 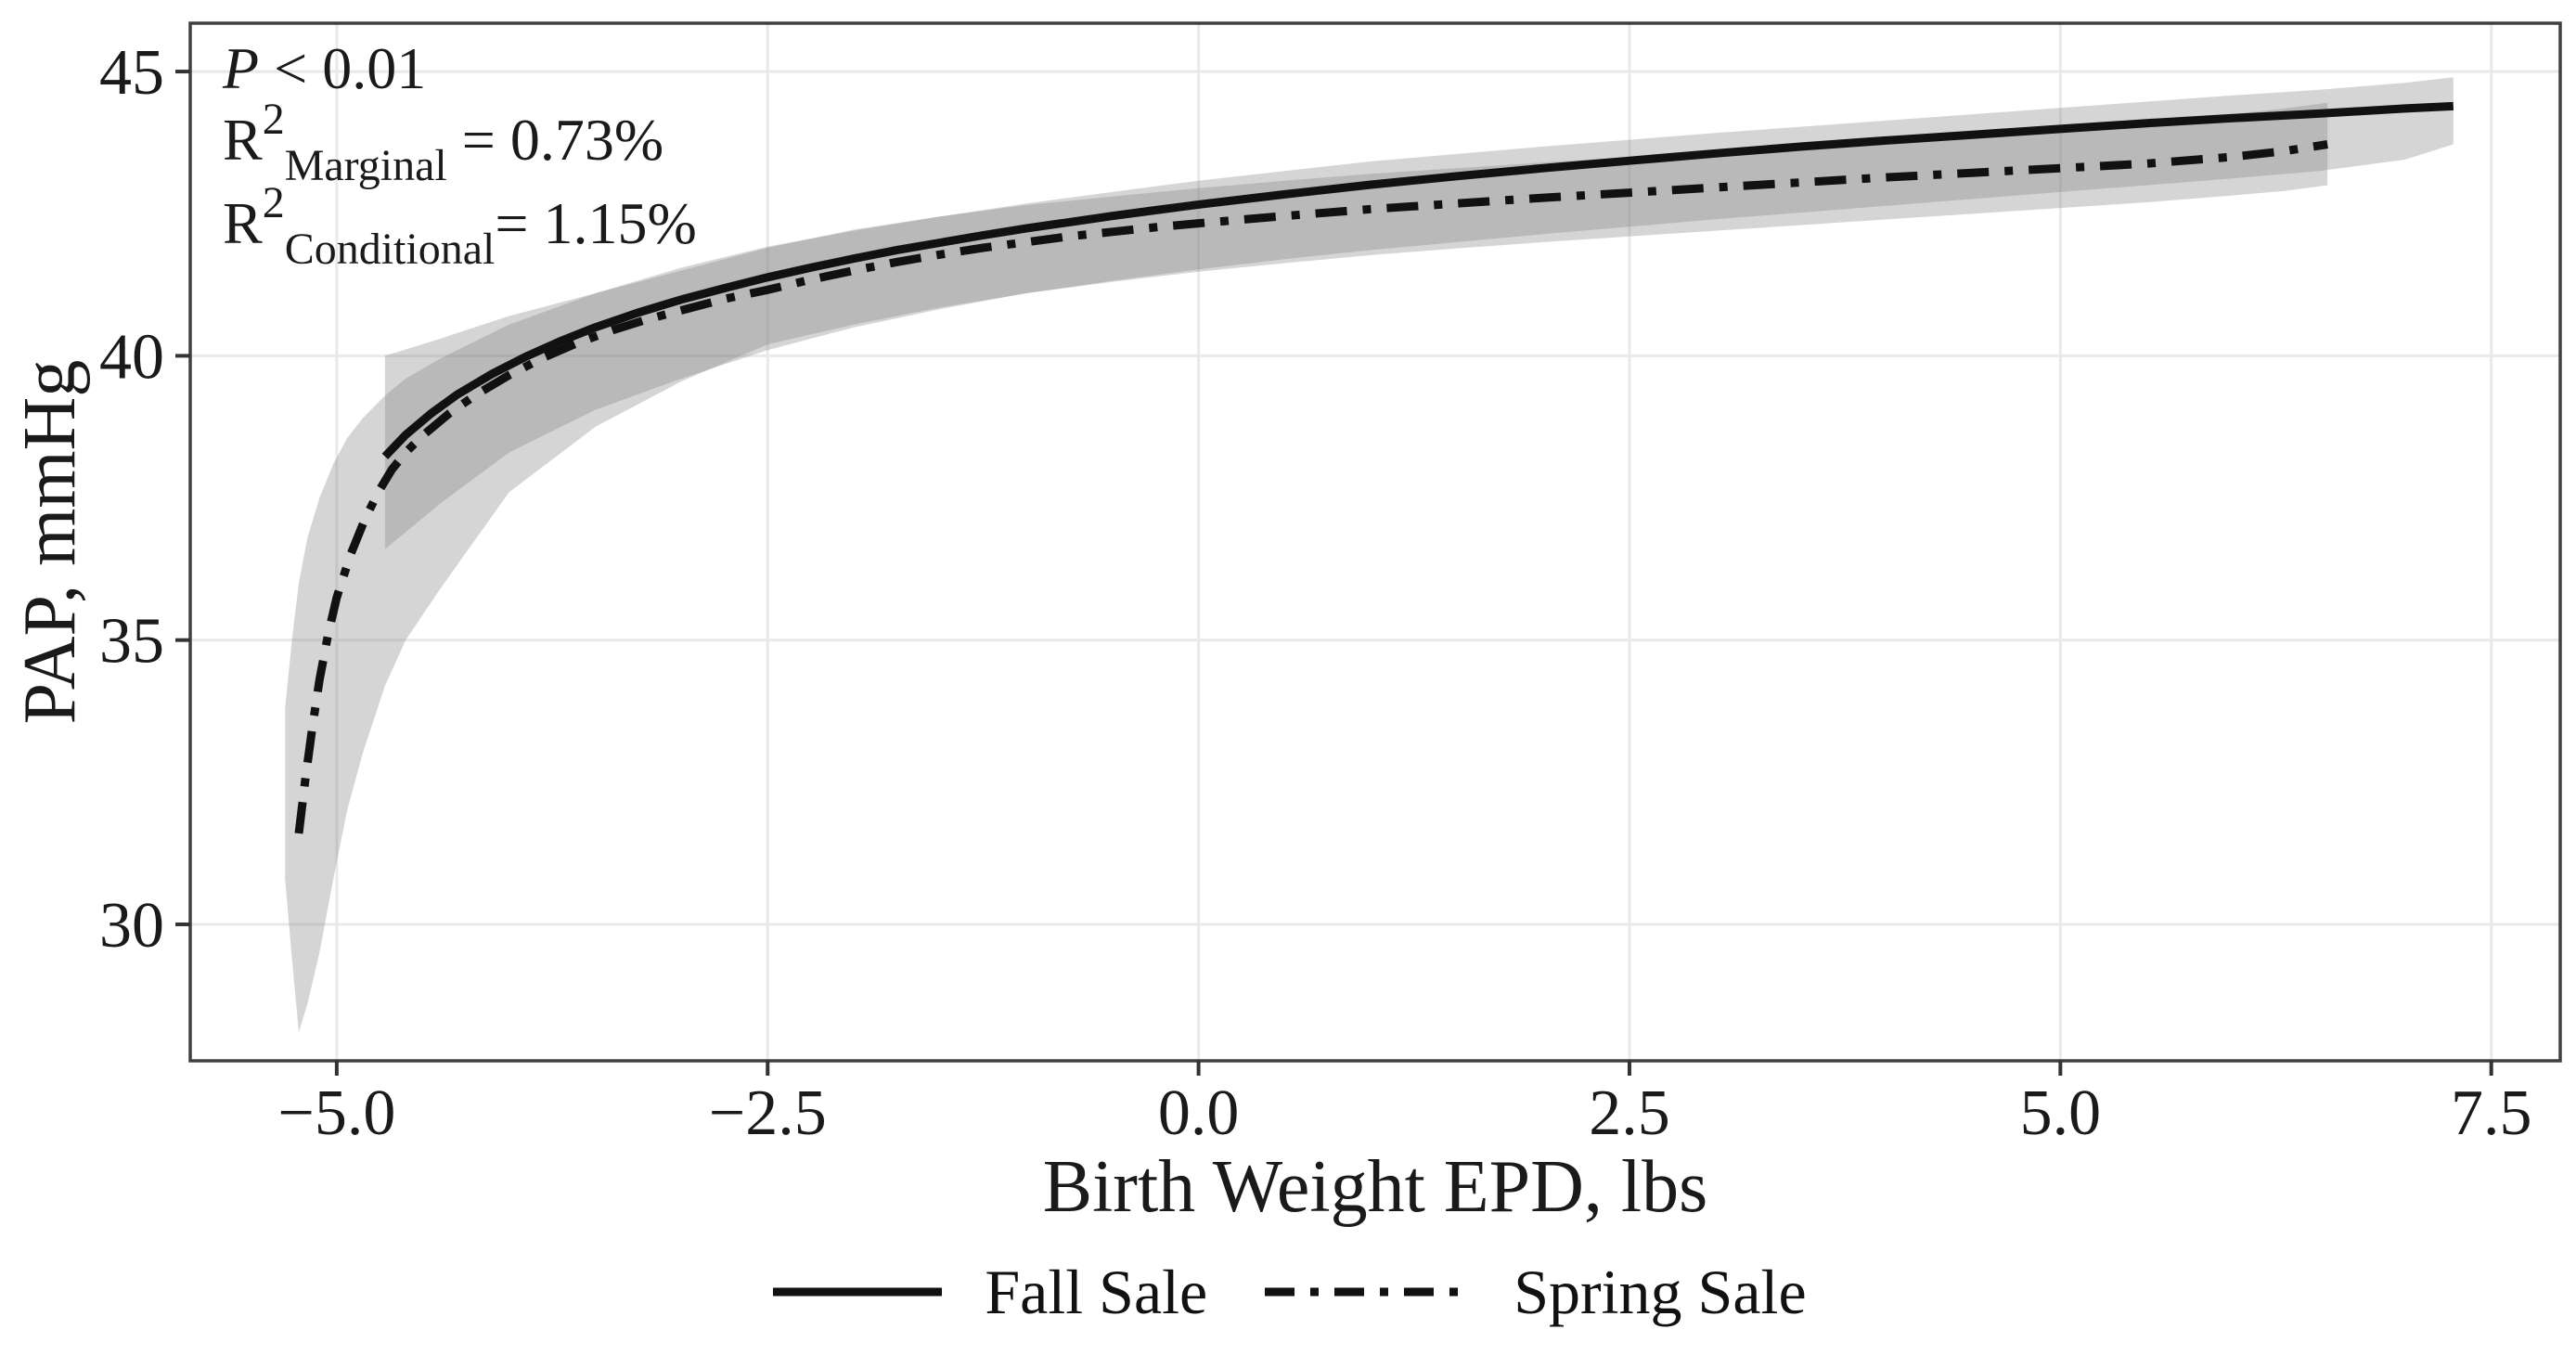 What do you see at coordinates (443, 142) in the screenshot?
I see `r2-marginal-text: R2Marginal = 0.73%` at bounding box center [443, 142].